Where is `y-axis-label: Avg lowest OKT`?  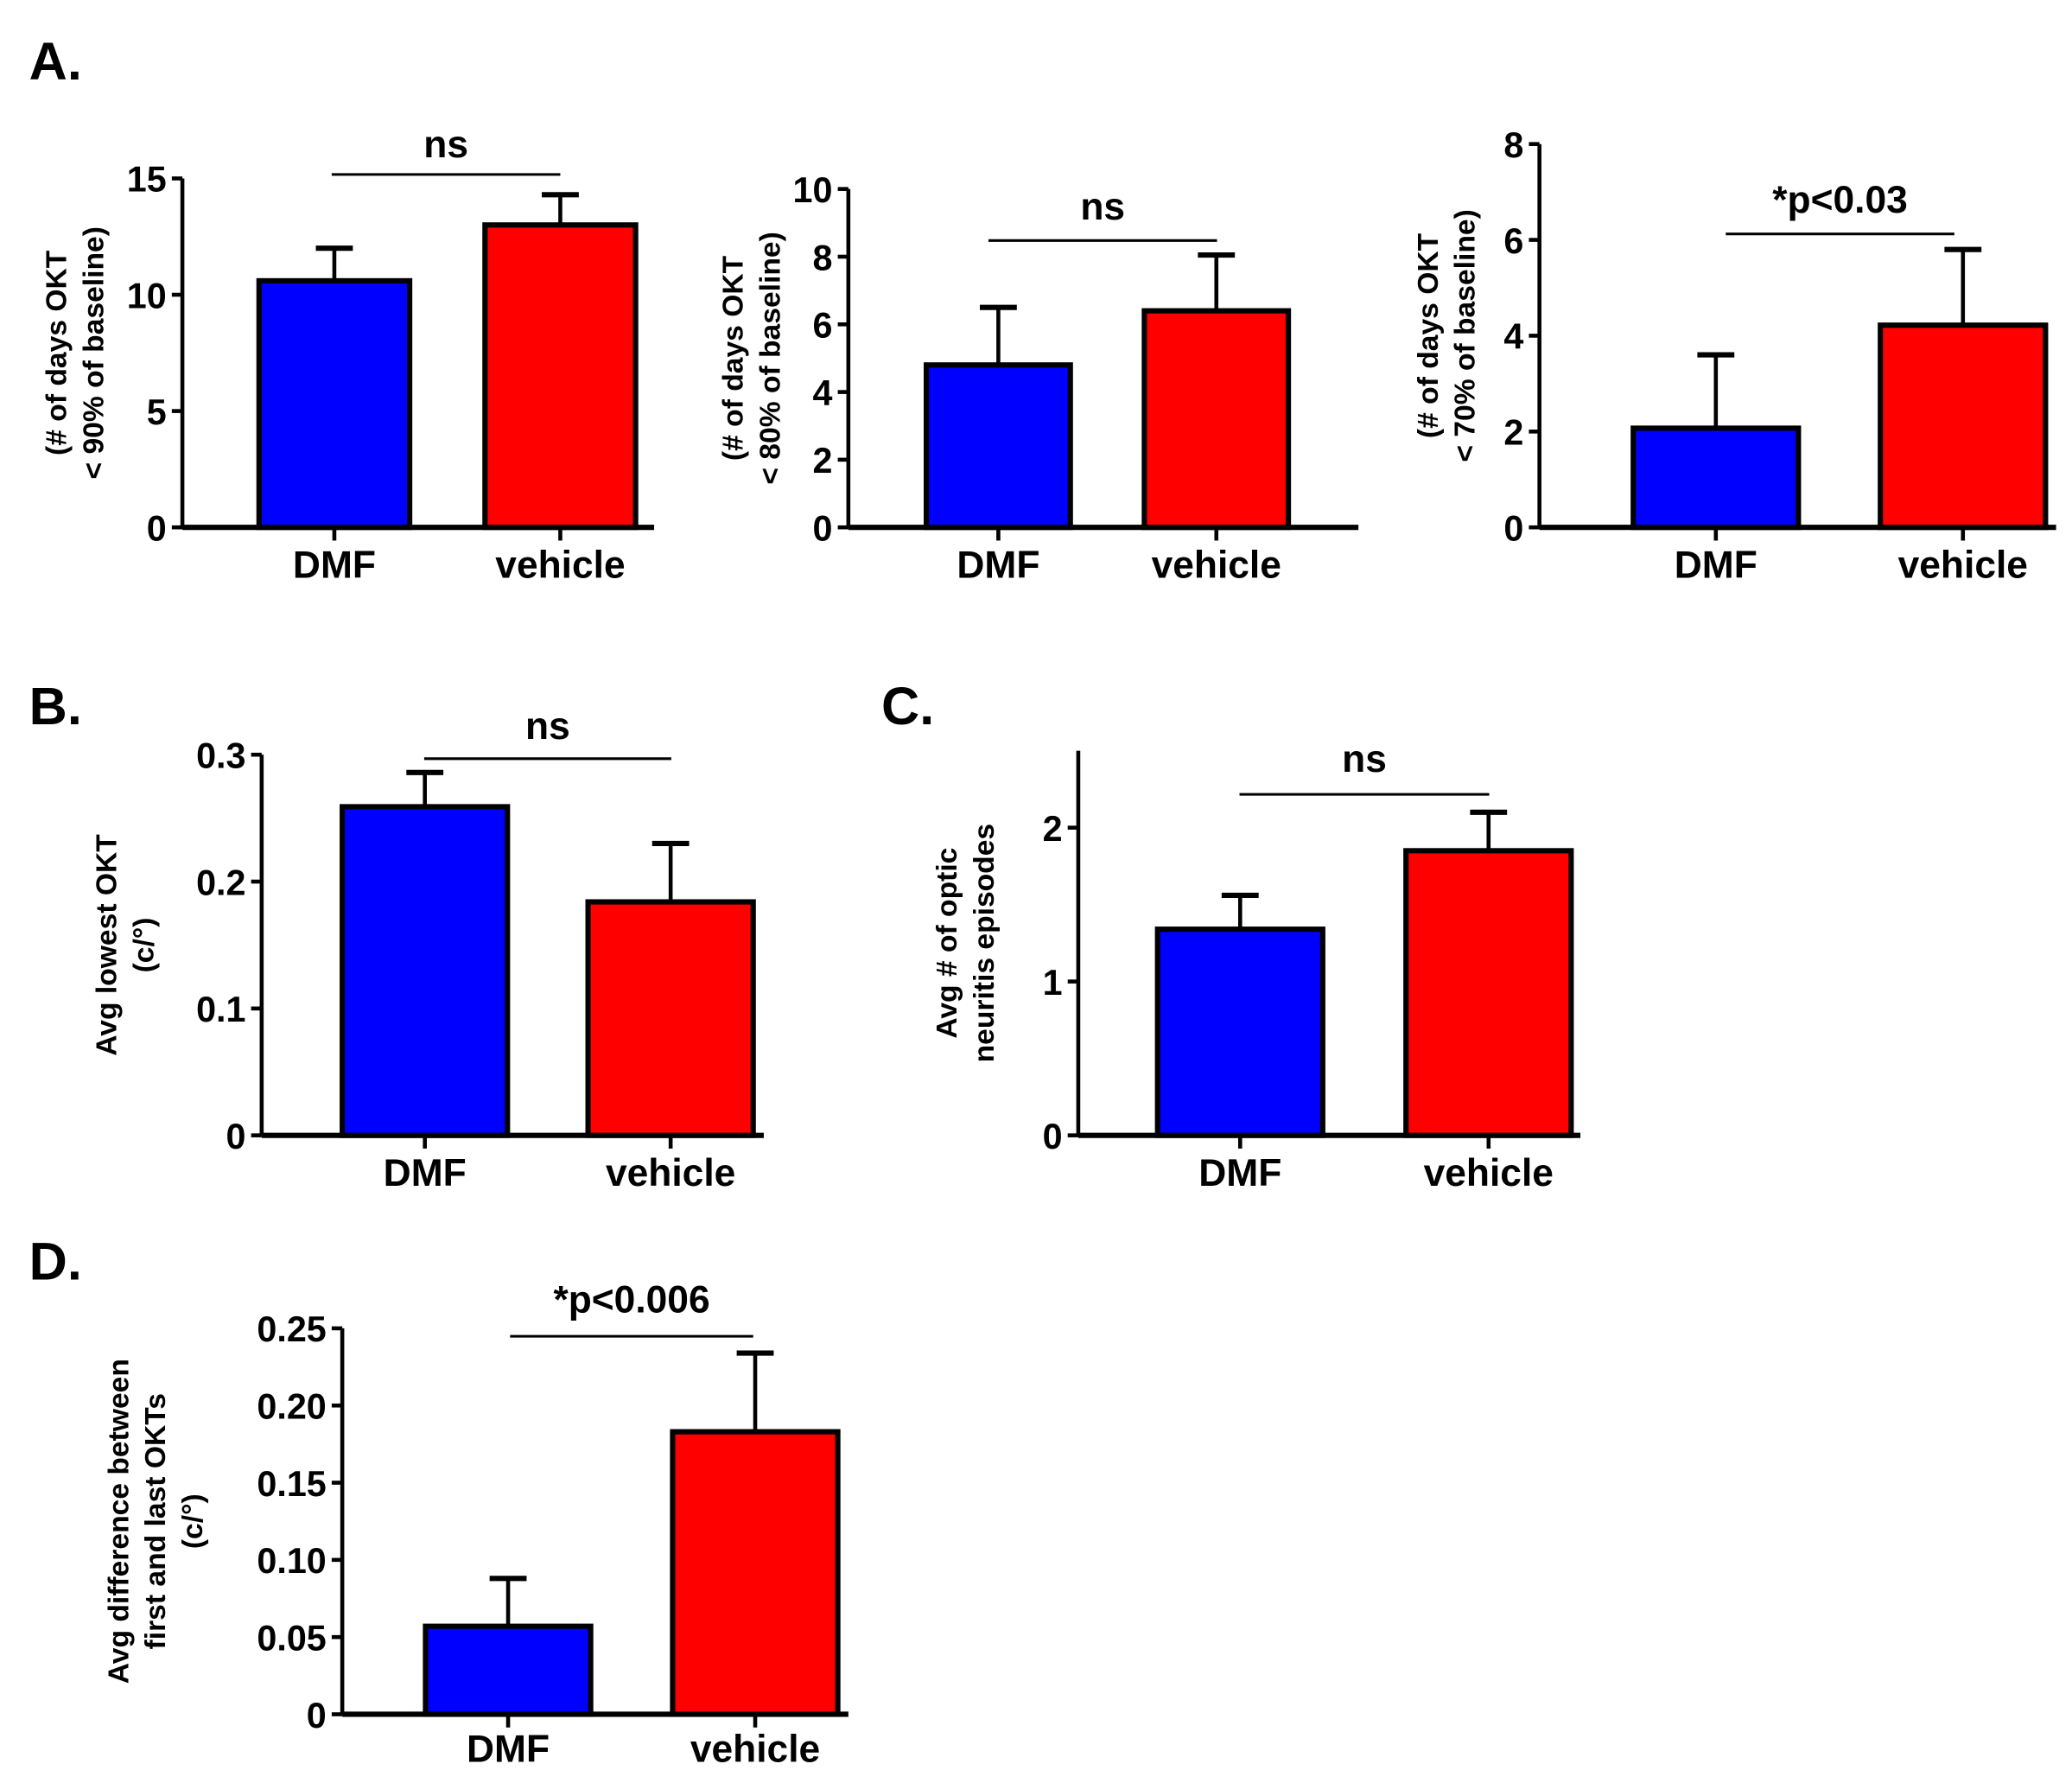
y-axis-label: Avg lowest OKT is located at coordinates (108, 945).